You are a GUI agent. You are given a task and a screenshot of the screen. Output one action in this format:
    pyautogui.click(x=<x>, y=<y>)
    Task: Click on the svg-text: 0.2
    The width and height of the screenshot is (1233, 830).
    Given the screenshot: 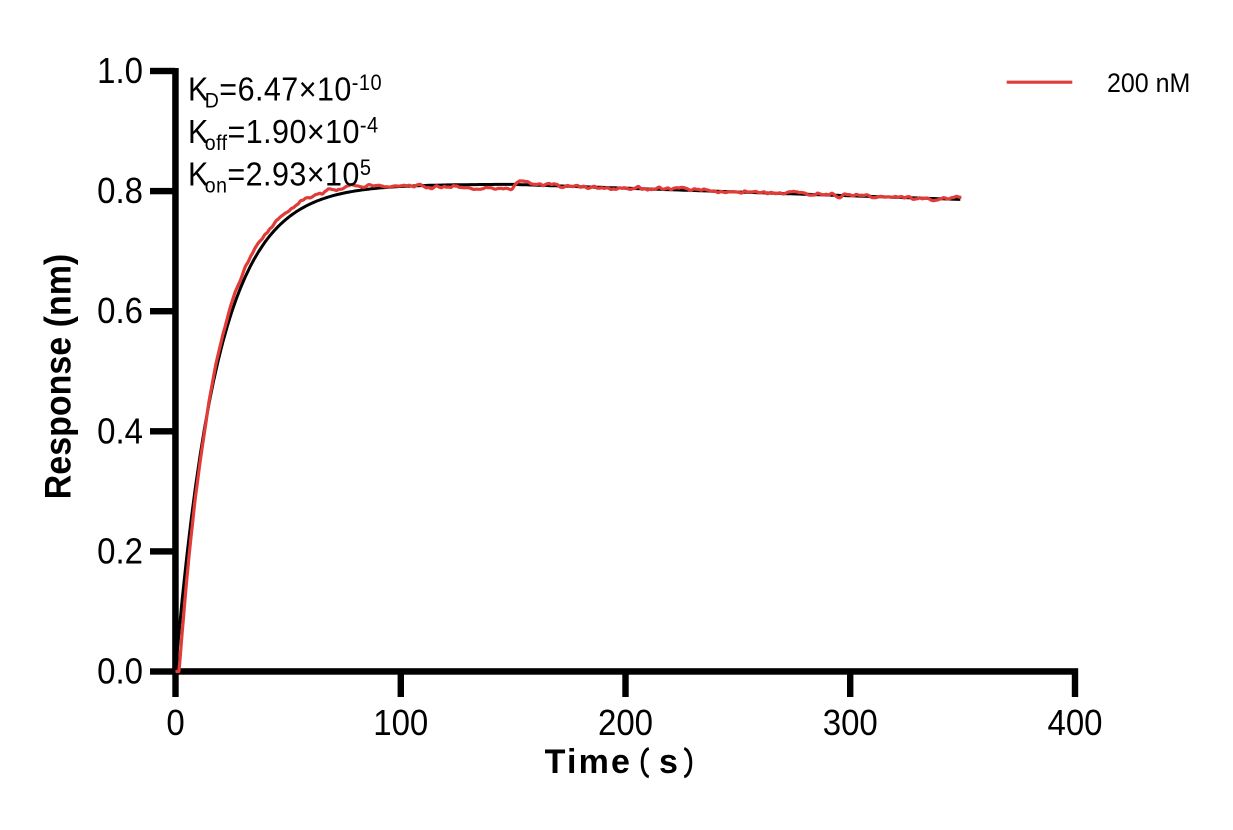 What is the action you would take?
    pyautogui.click(x=120, y=552)
    